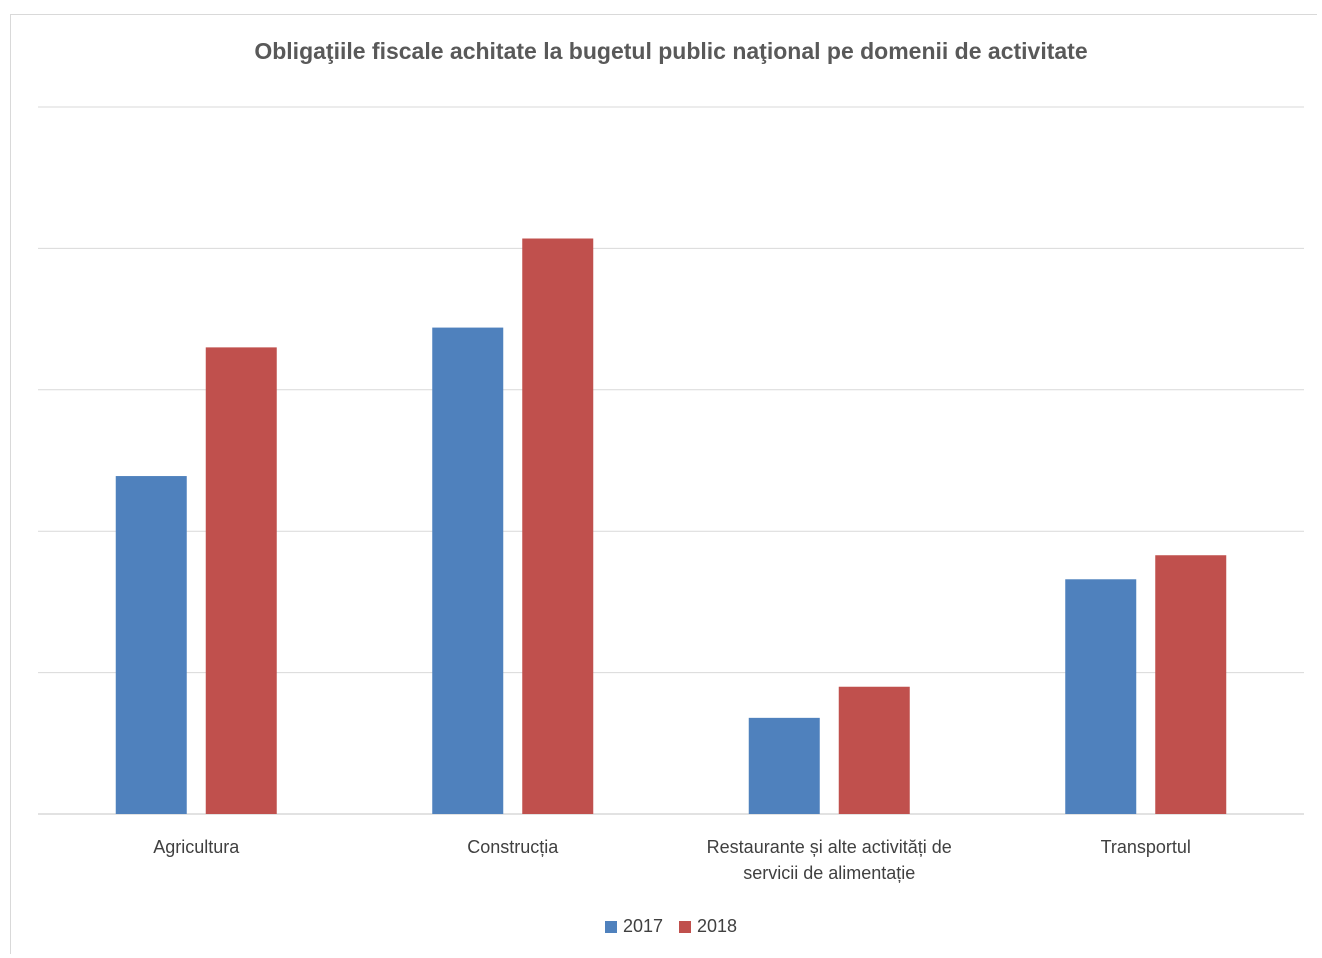  What do you see at coordinates (717, 926) in the screenshot?
I see `legend-label: 2018` at bounding box center [717, 926].